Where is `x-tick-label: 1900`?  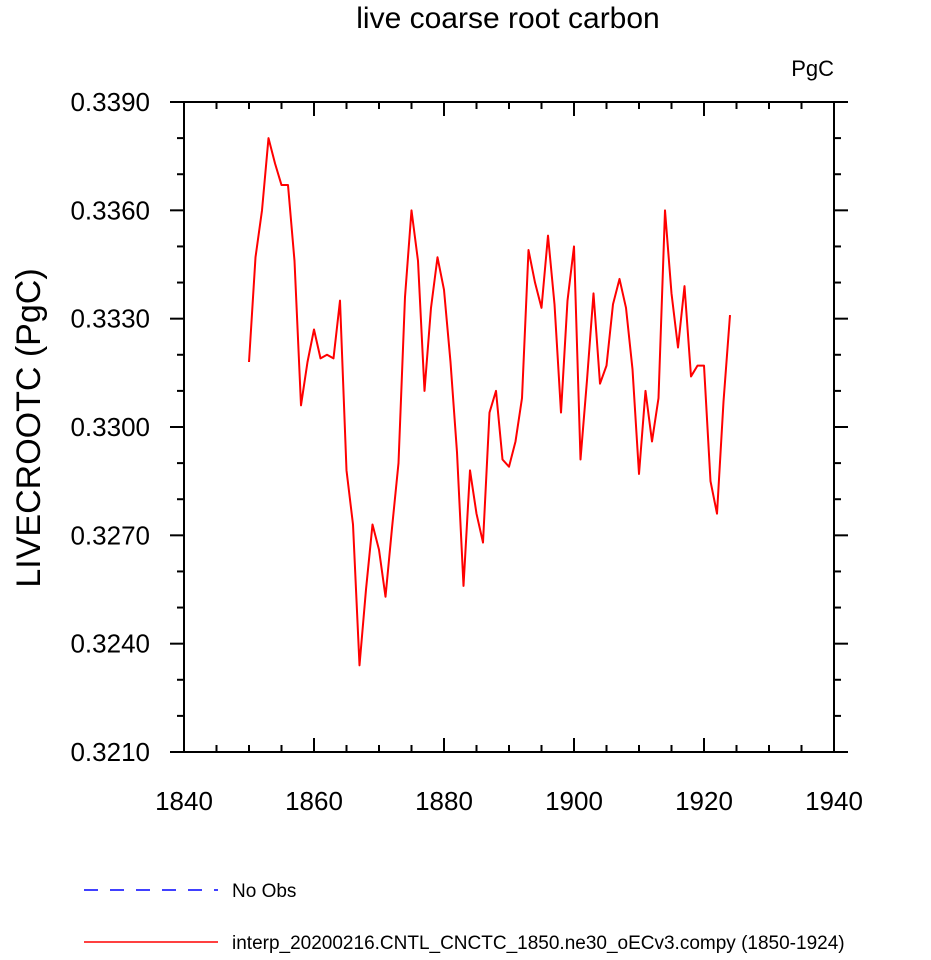 x-tick-label: 1900 is located at coordinates (574, 801).